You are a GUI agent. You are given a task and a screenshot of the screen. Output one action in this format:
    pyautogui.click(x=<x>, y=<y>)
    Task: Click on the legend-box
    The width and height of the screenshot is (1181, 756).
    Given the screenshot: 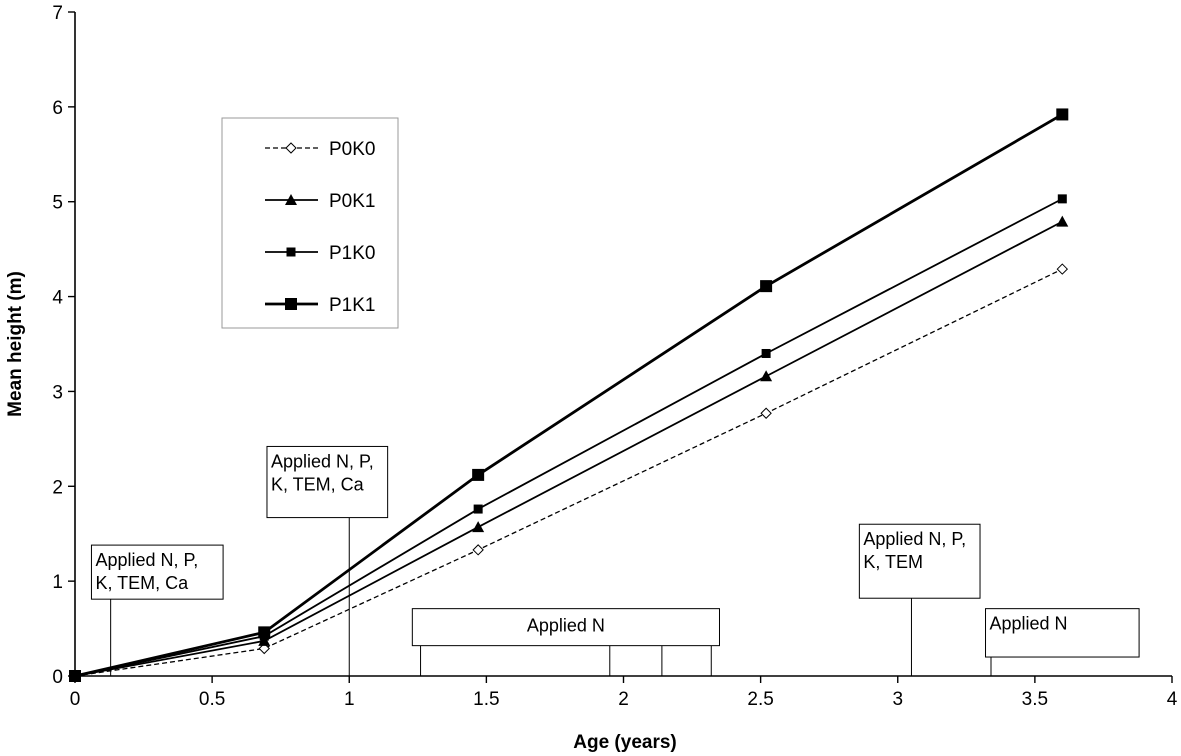 What is the action you would take?
    pyautogui.click(x=310, y=223)
    